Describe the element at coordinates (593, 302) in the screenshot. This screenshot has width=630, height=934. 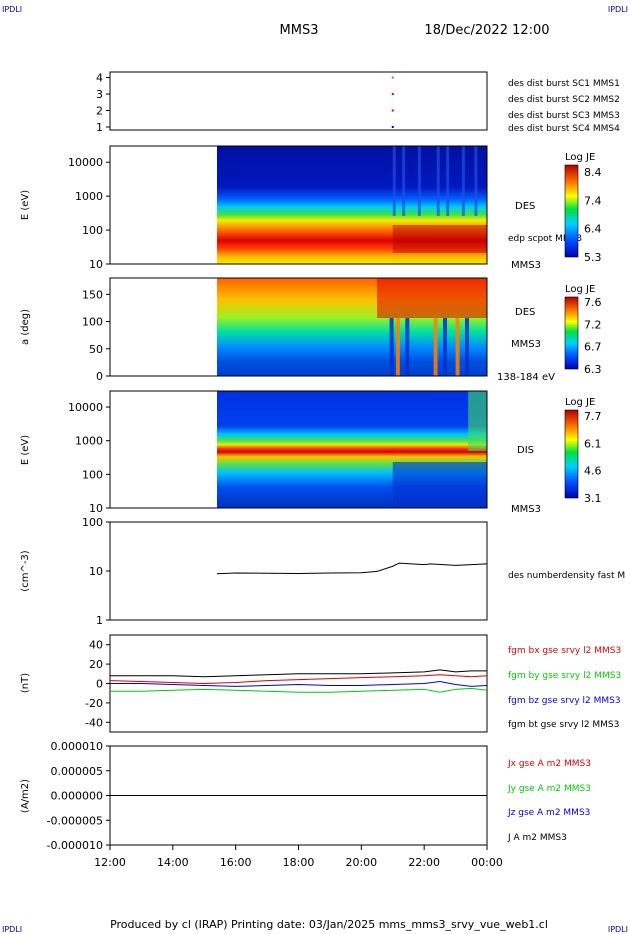
I see `des-pitch-cbar-tick: 7.6` at that location.